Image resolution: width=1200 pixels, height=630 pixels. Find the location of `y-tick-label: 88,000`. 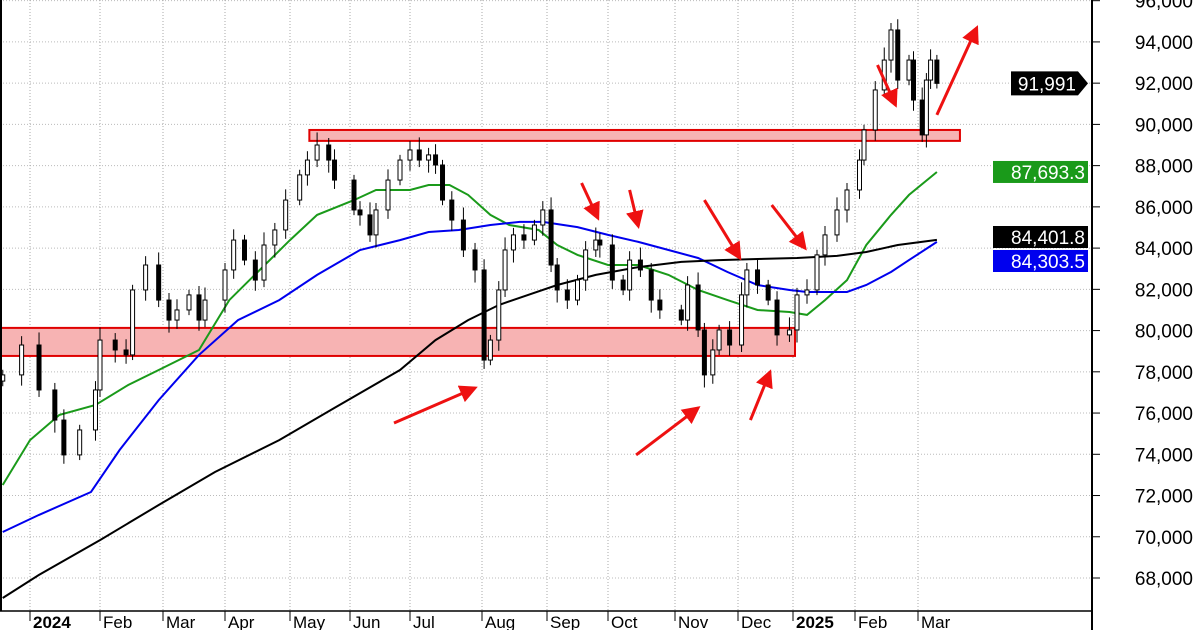

y-tick-label: 88,000 is located at coordinates (1164, 167).